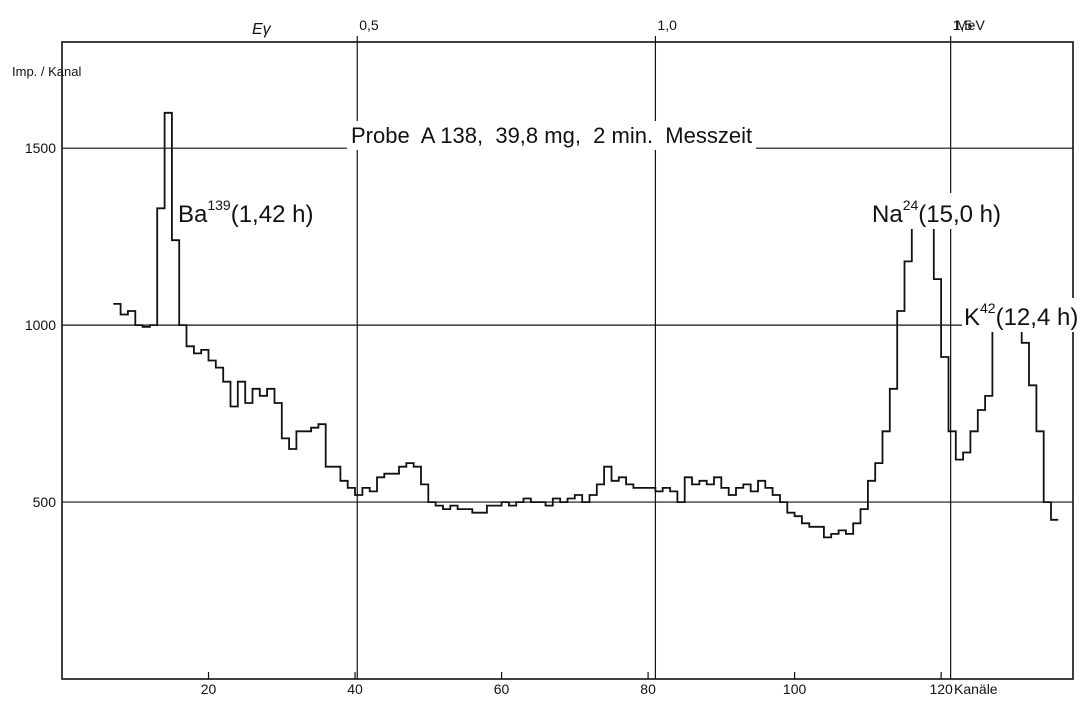 This screenshot has height=706, width=1085. Describe the element at coordinates (369, 25) in the screenshot. I see `top-tick-label-0: 0,5` at that location.